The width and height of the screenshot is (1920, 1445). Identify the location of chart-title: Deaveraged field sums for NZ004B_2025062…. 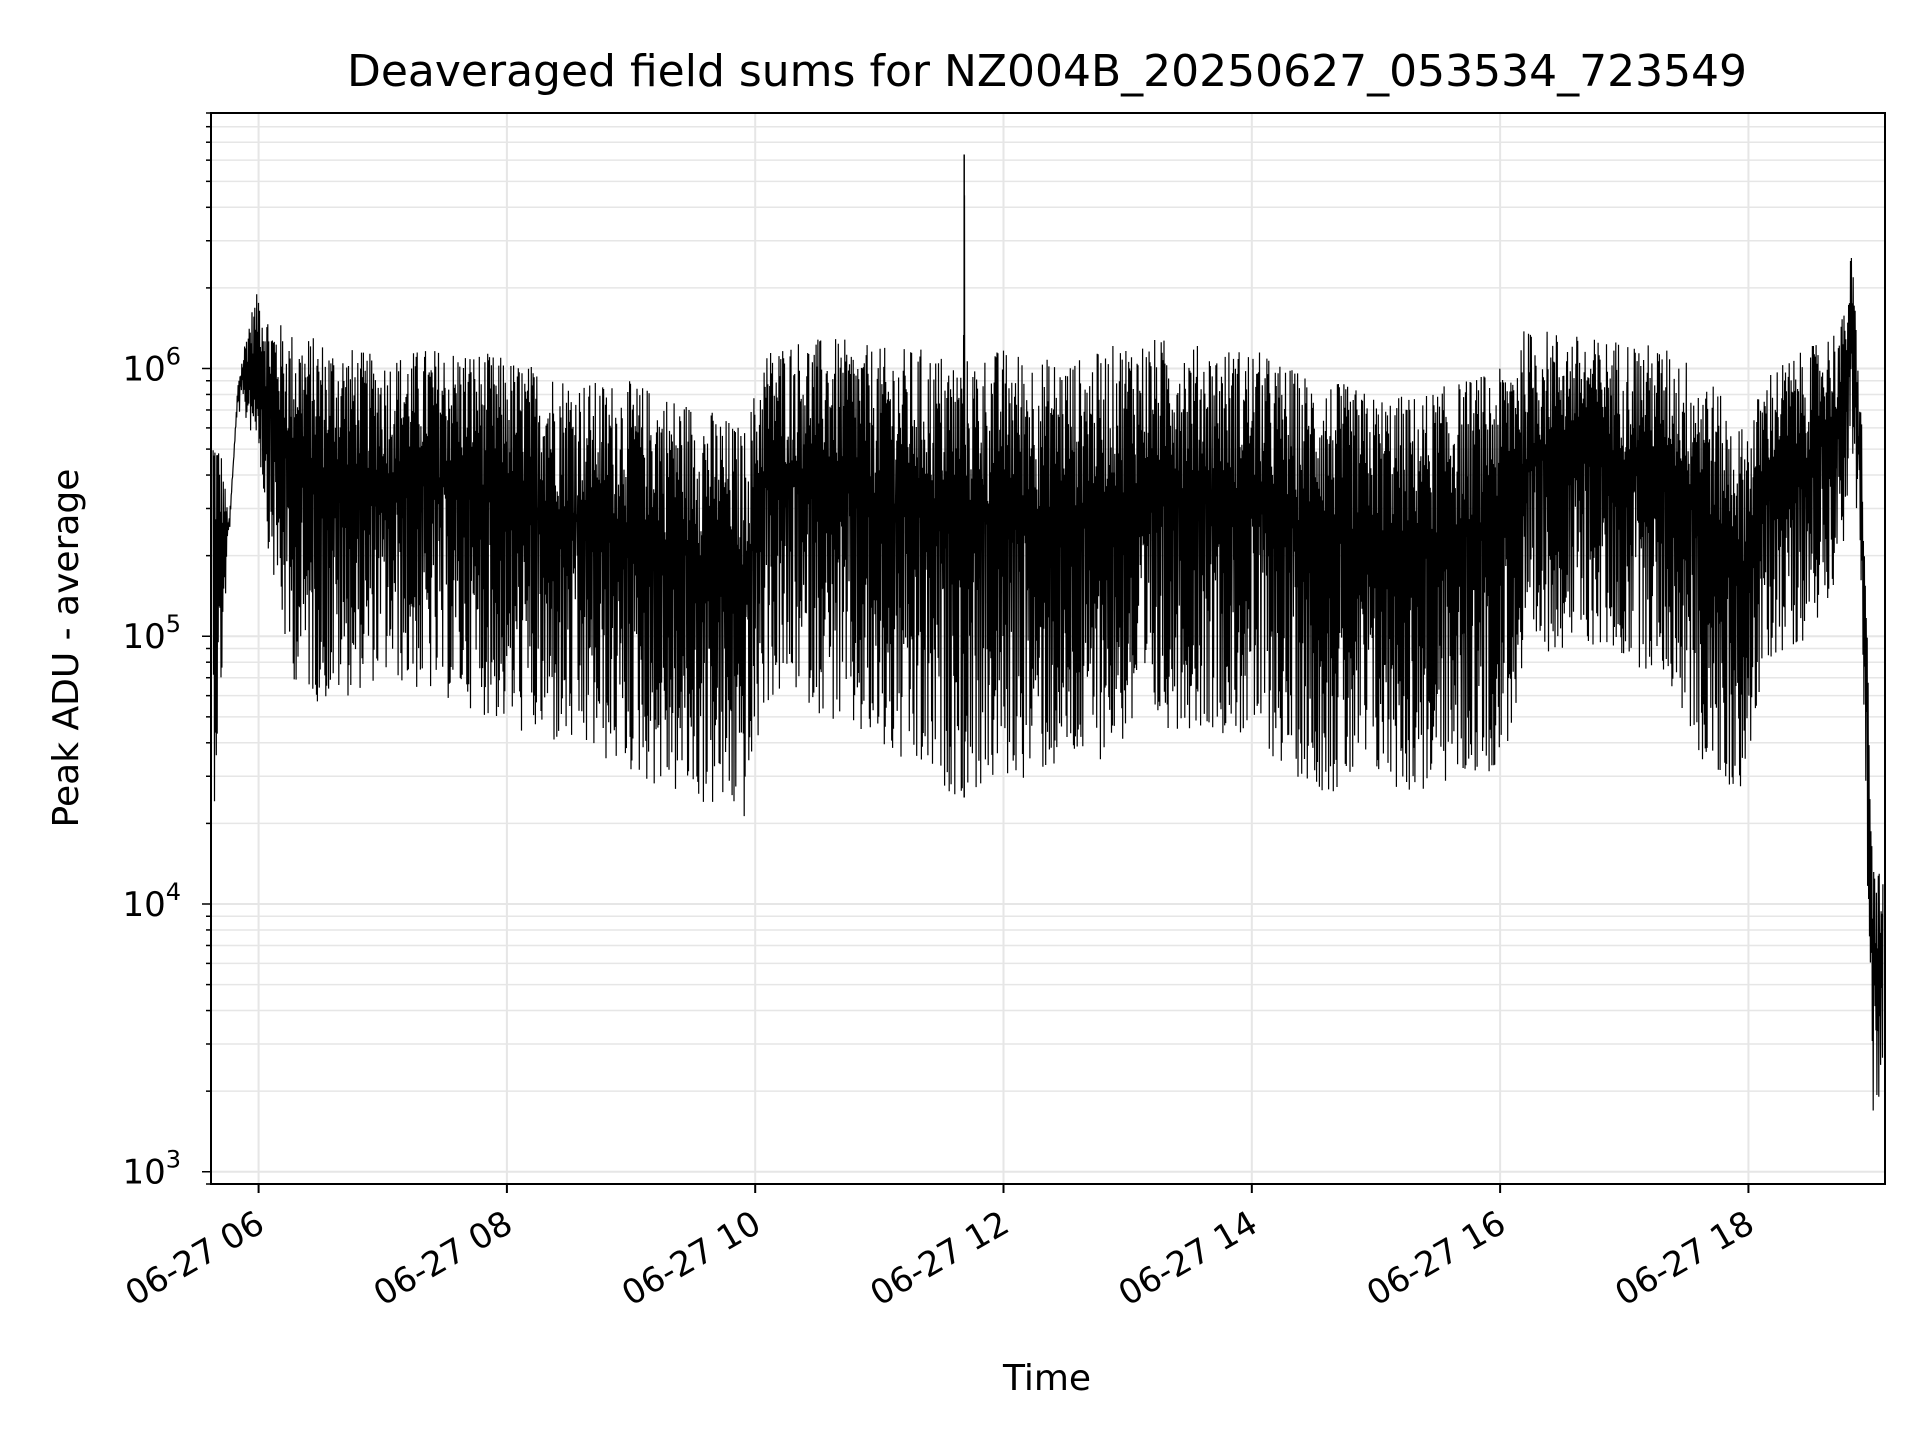
(1047, 71).